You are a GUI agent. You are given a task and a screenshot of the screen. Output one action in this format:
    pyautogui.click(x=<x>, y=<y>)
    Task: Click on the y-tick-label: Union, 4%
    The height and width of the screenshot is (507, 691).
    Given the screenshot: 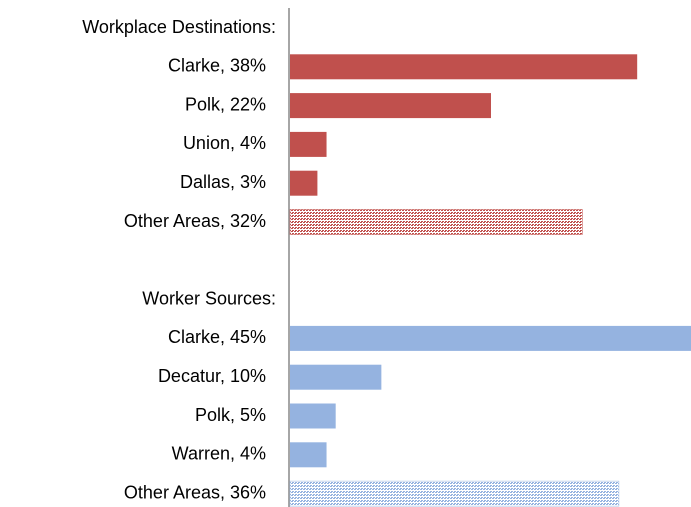 What is the action you would take?
    pyautogui.click(x=224, y=143)
    